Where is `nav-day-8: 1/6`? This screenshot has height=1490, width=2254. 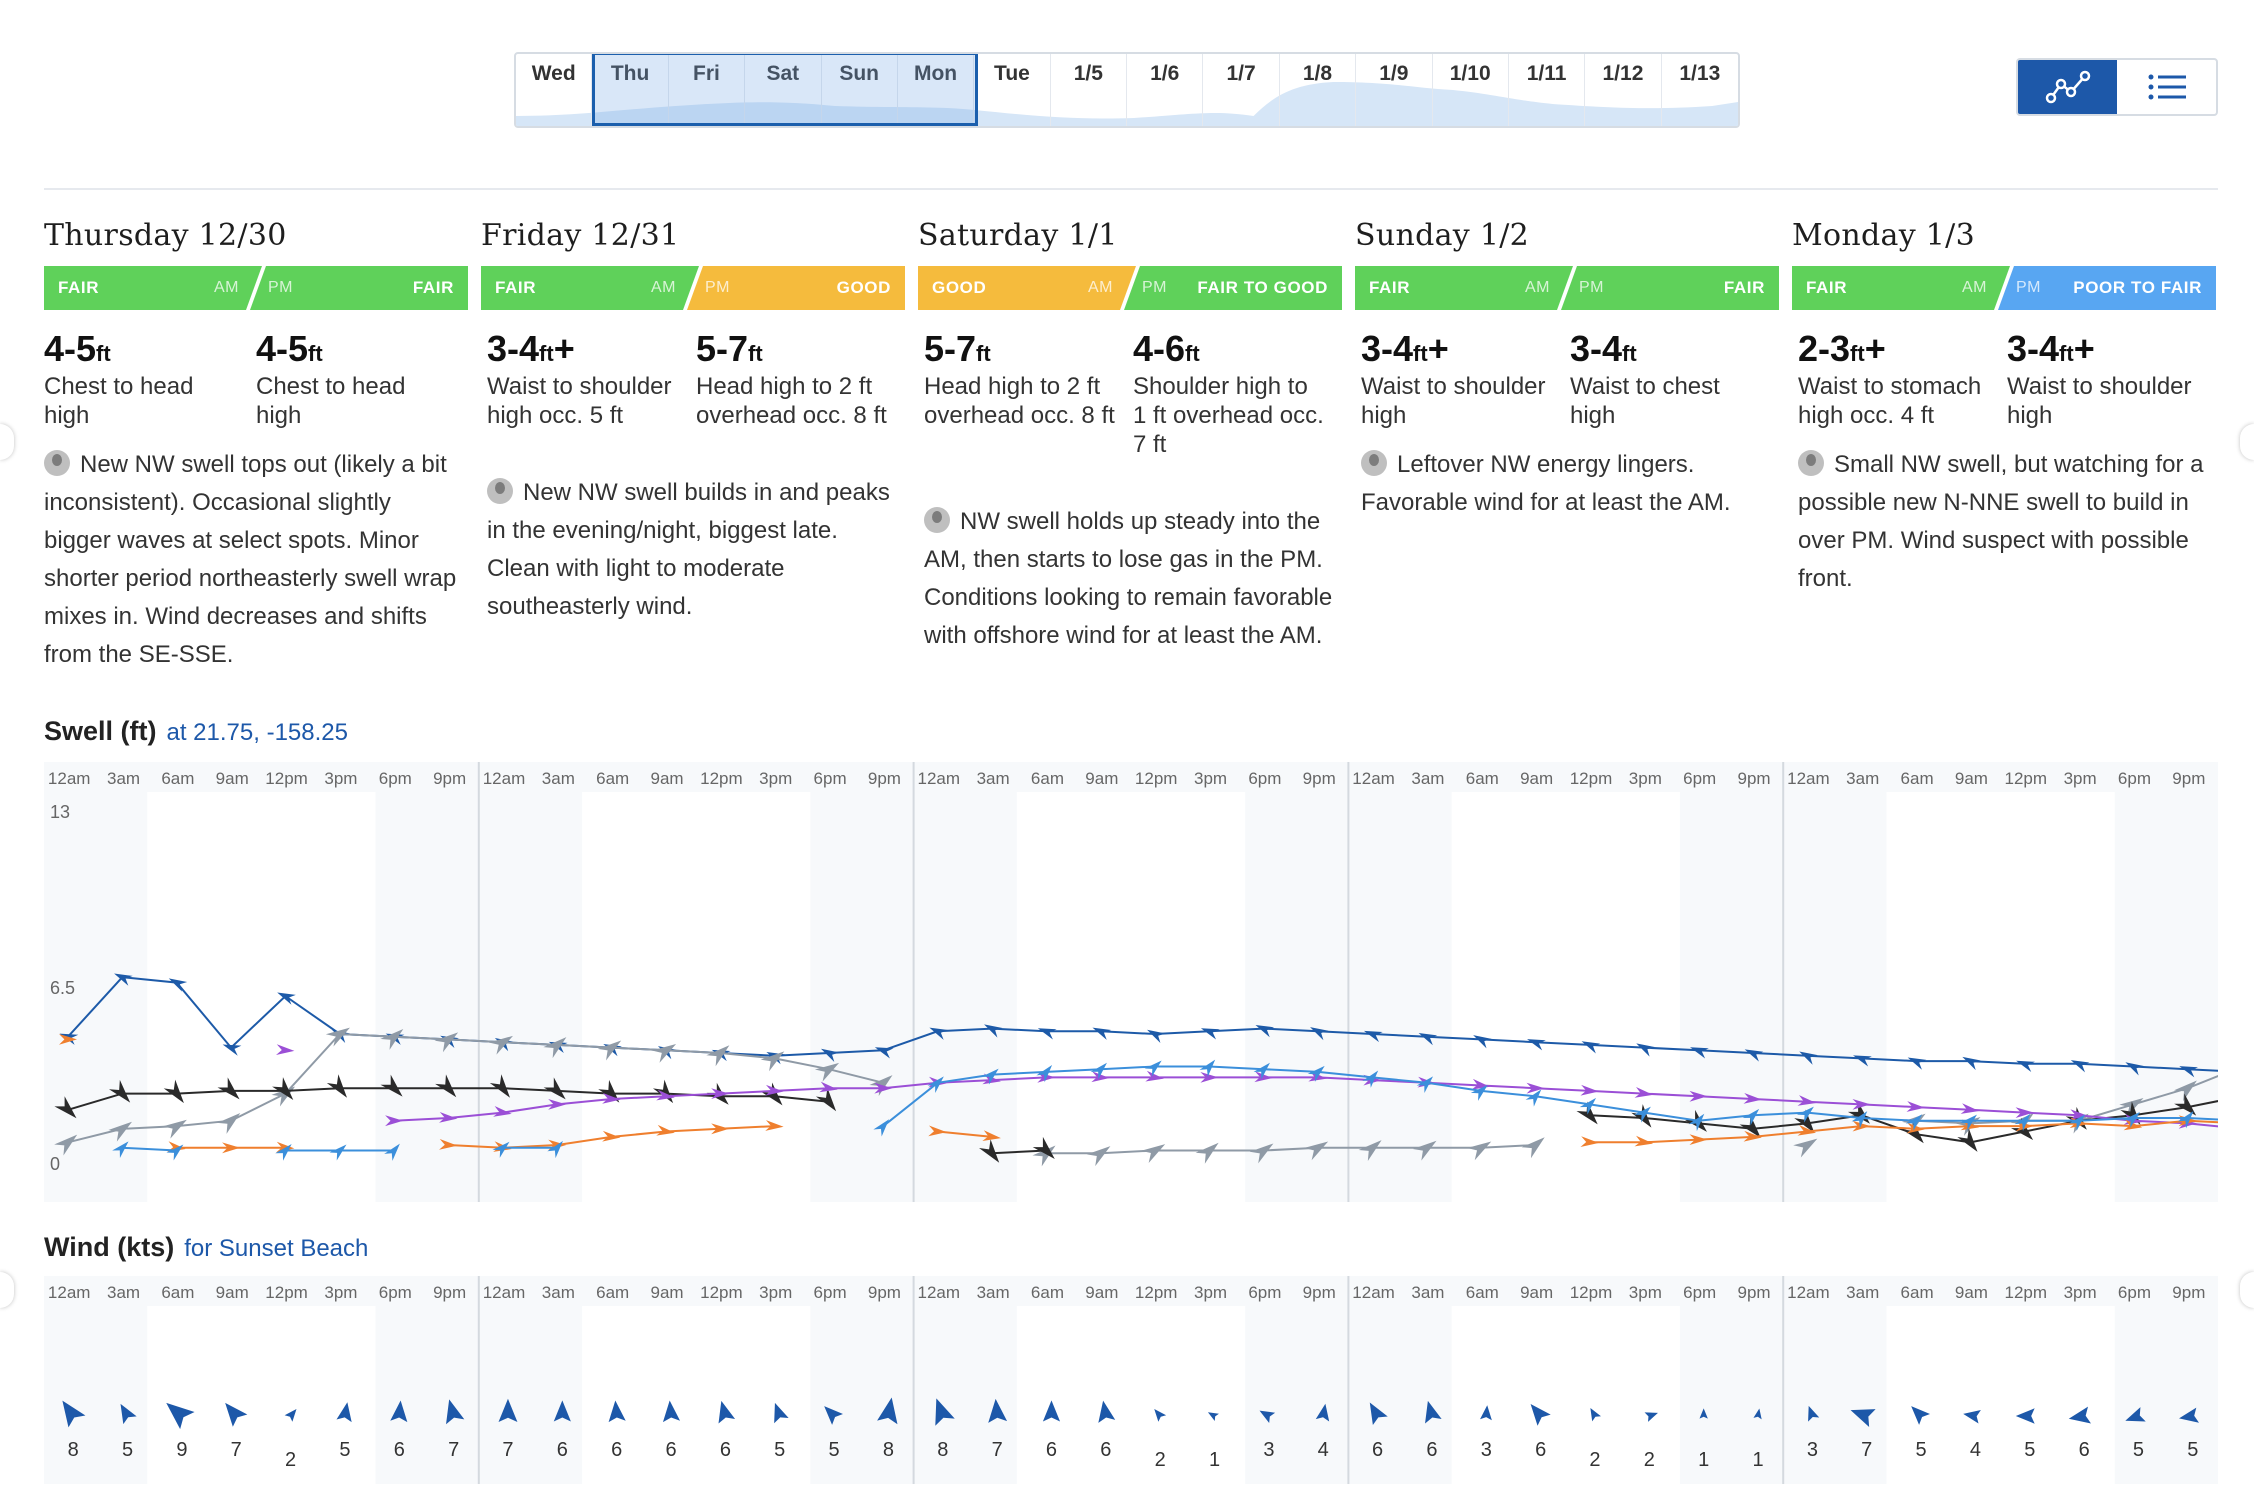
nav-day-8: 1/6 is located at coordinates (1165, 90).